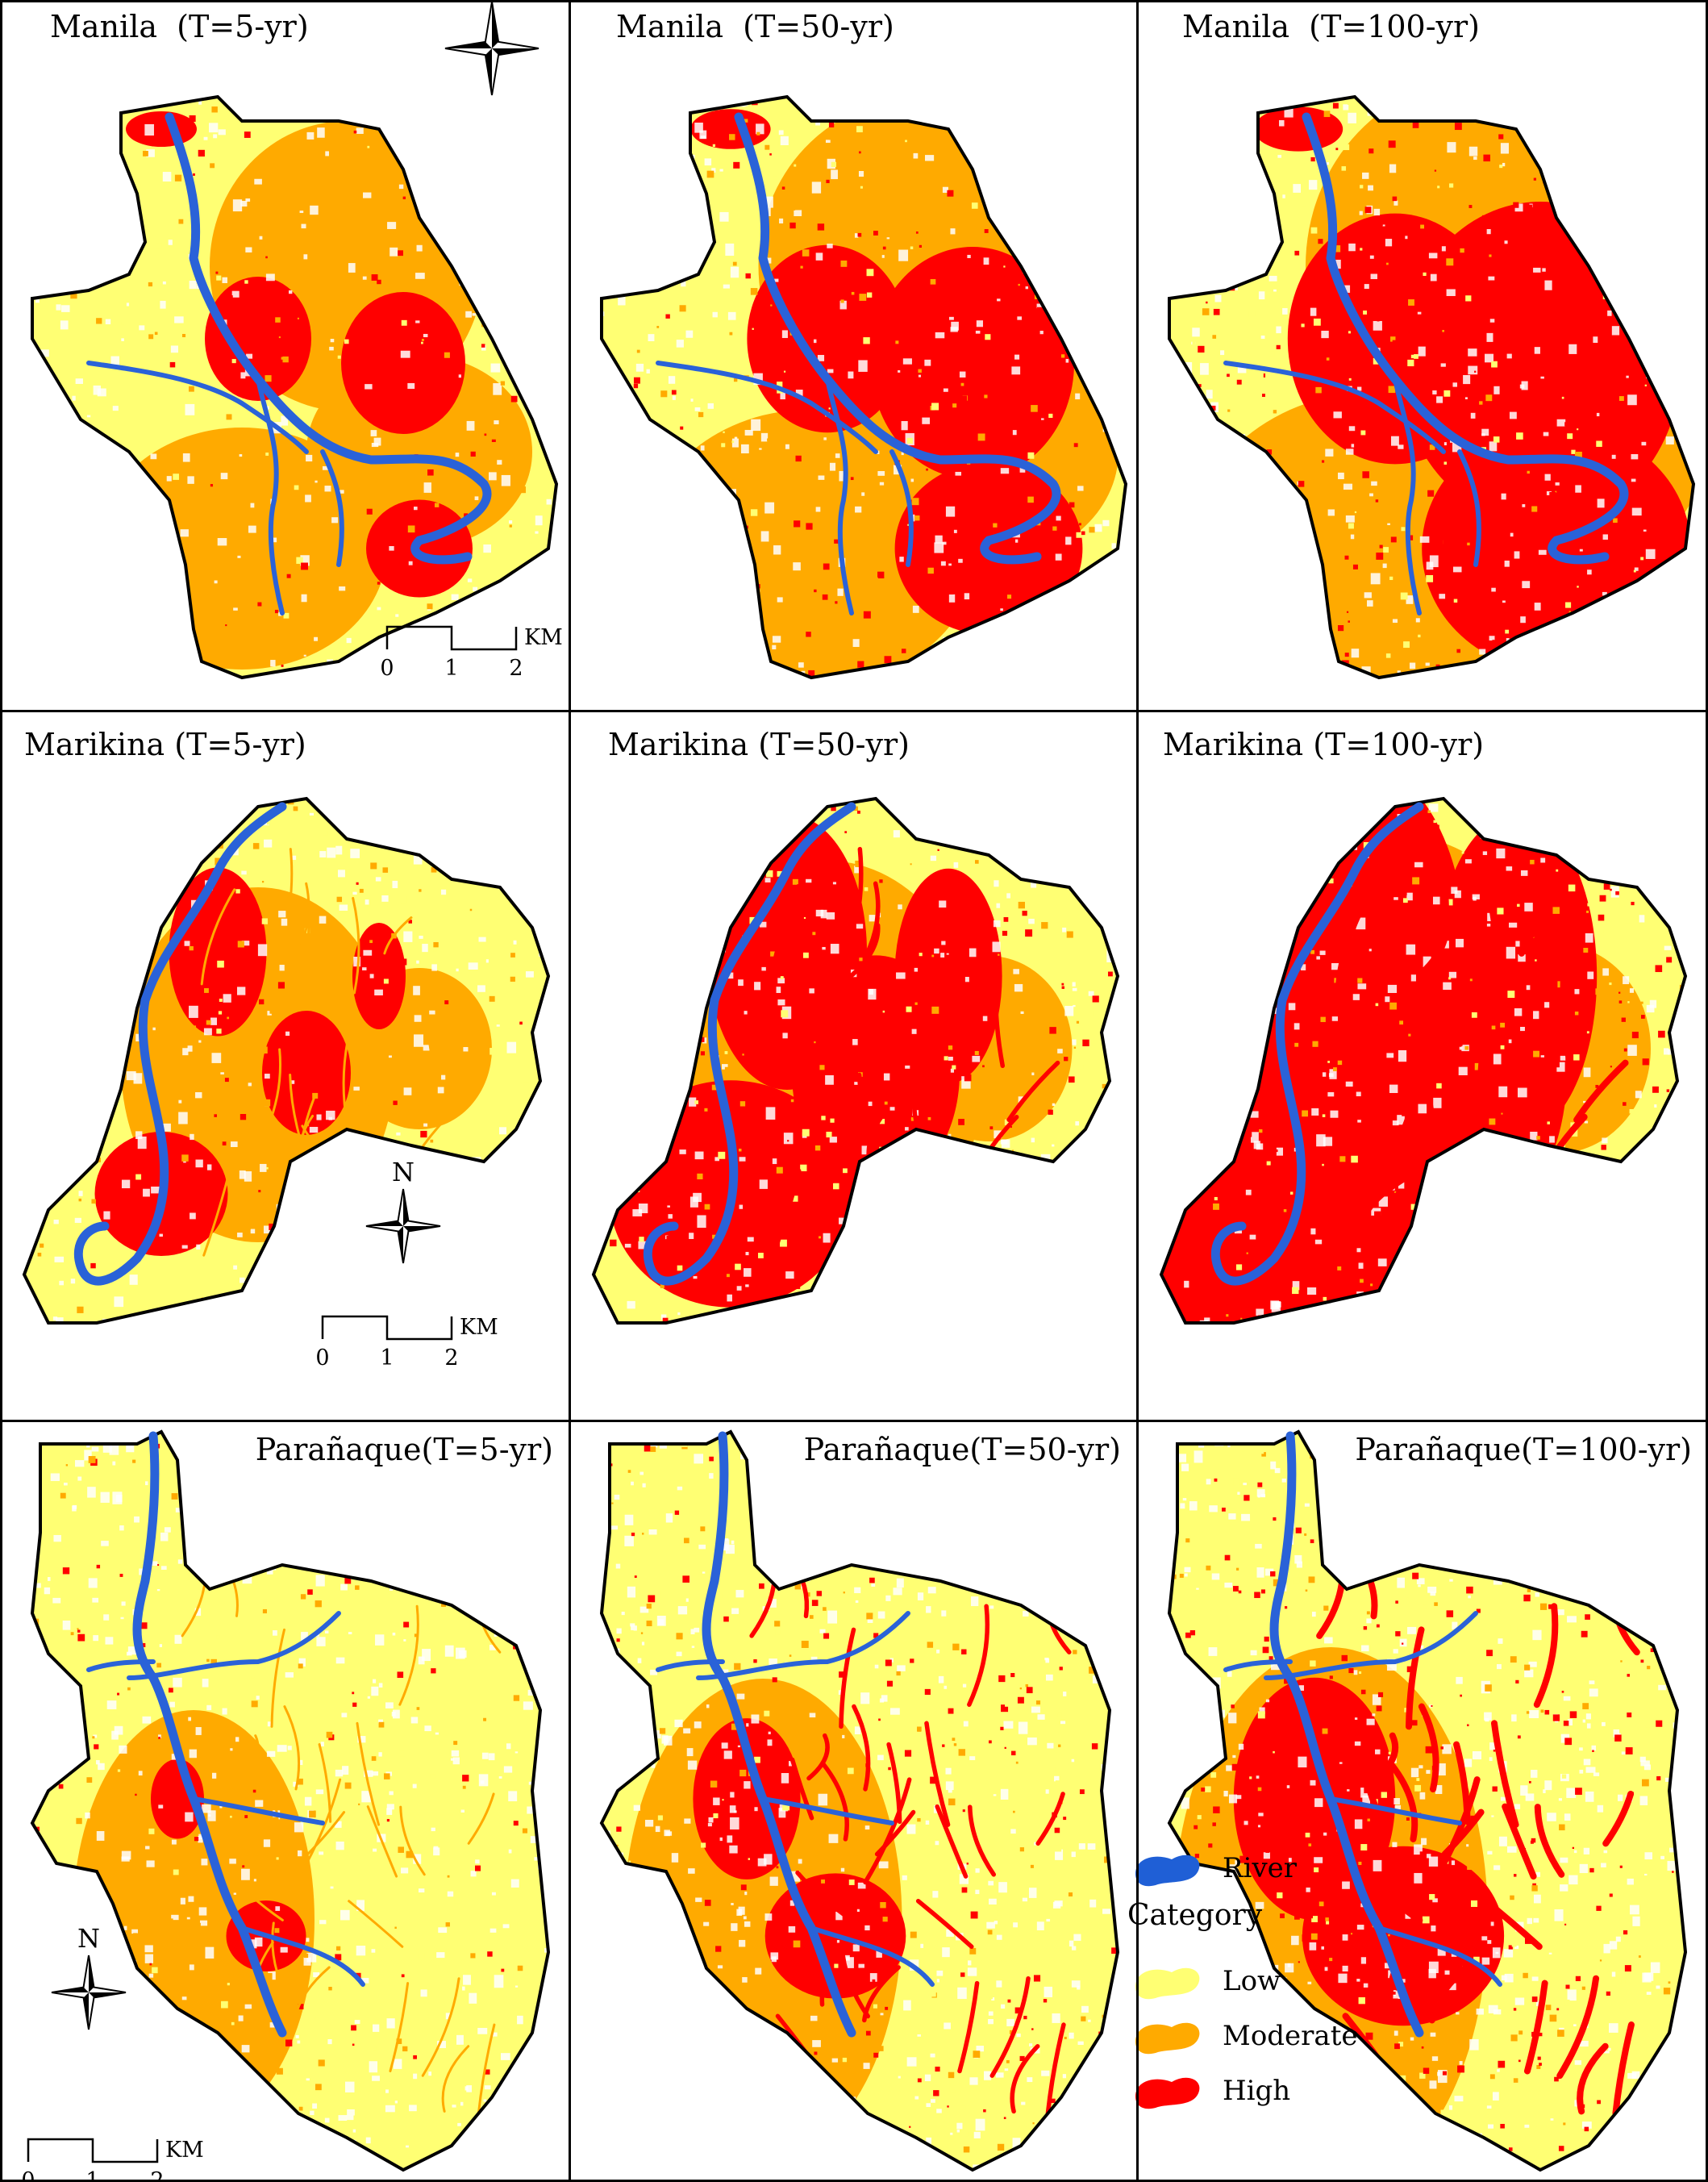  I want to click on map-panel-paranaque-t=100-yr: Parañaque(T=100-yr), so click(1422, 1801).